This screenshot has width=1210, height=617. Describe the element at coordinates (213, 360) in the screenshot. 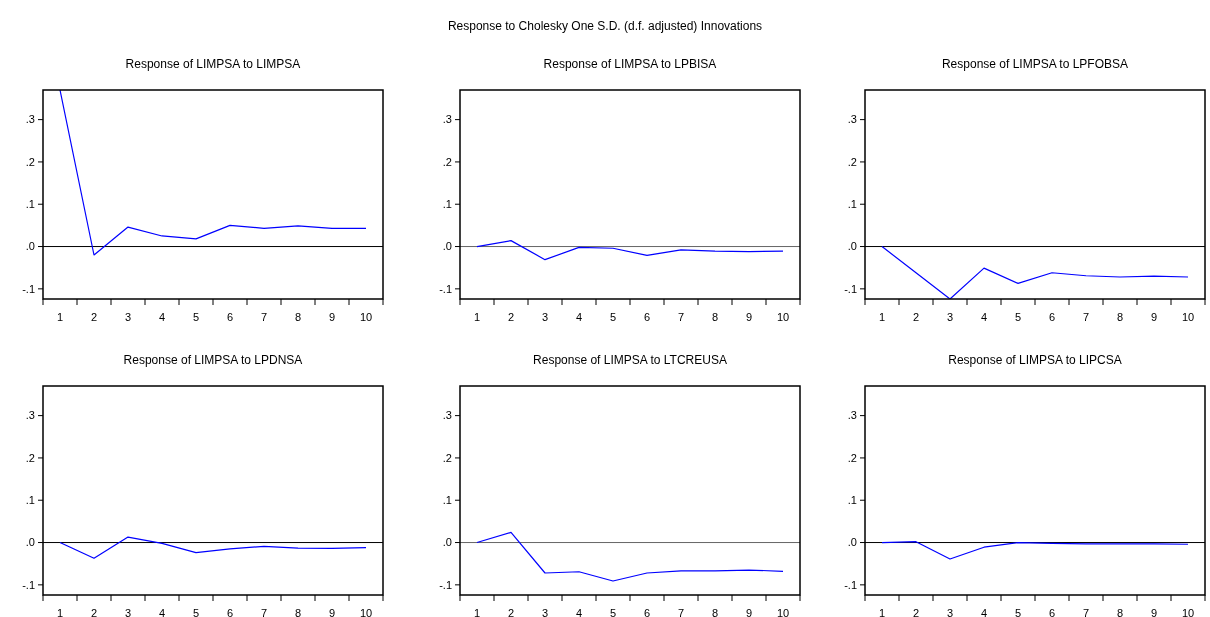

I see `chart-title: Response of LIMPSA to LPDNSA` at that location.